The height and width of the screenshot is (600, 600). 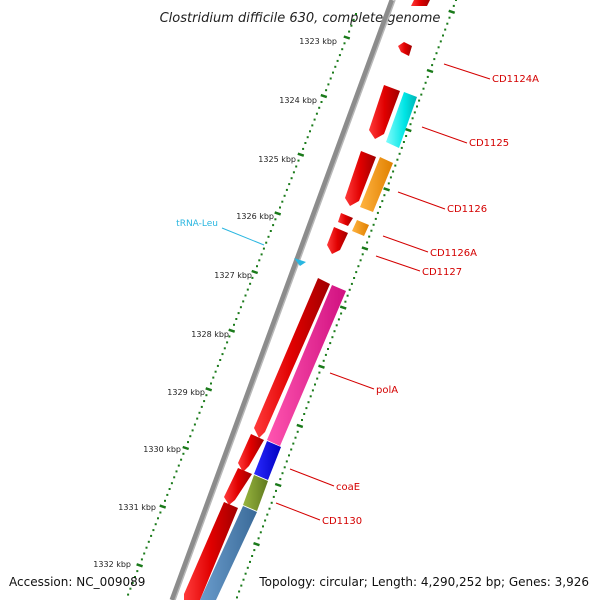 What do you see at coordinates (405, 49) in the screenshot?
I see `cds-arrow-cd1124a` at bounding box center [405, 49].